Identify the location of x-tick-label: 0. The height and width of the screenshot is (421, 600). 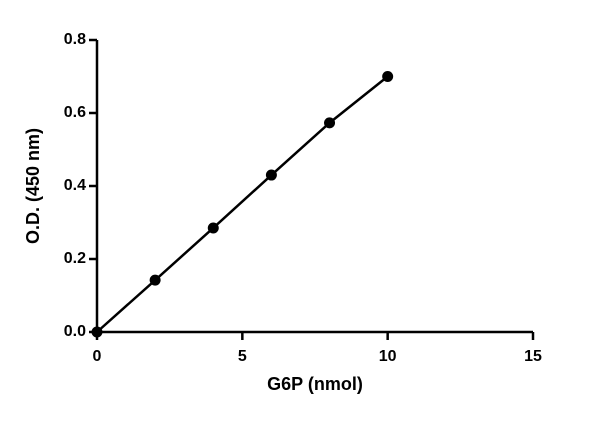
(97, 356).